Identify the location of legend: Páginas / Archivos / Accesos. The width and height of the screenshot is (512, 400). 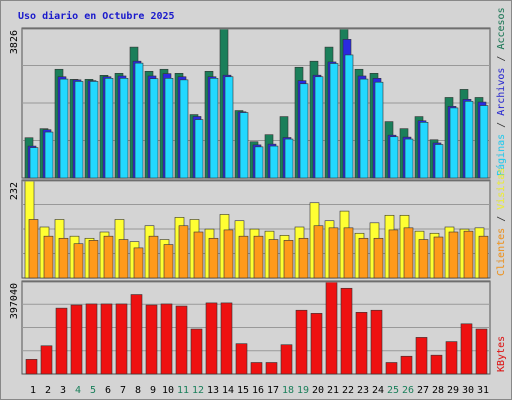
(501, 91).